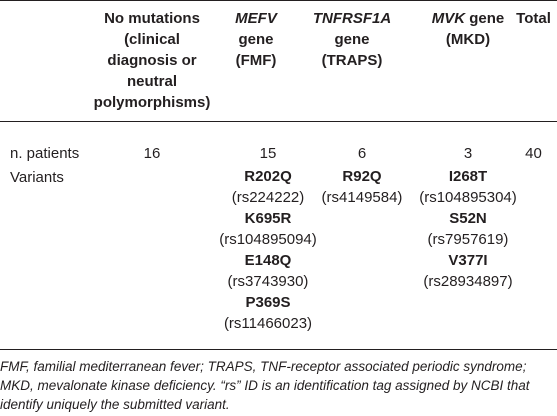 This screenshot has height=416, width=557. What do you see at coordinates (468, 197) in the screenshot?
I see `variant-rs-id: (rs104895304)` at bounding box center [468, 197].